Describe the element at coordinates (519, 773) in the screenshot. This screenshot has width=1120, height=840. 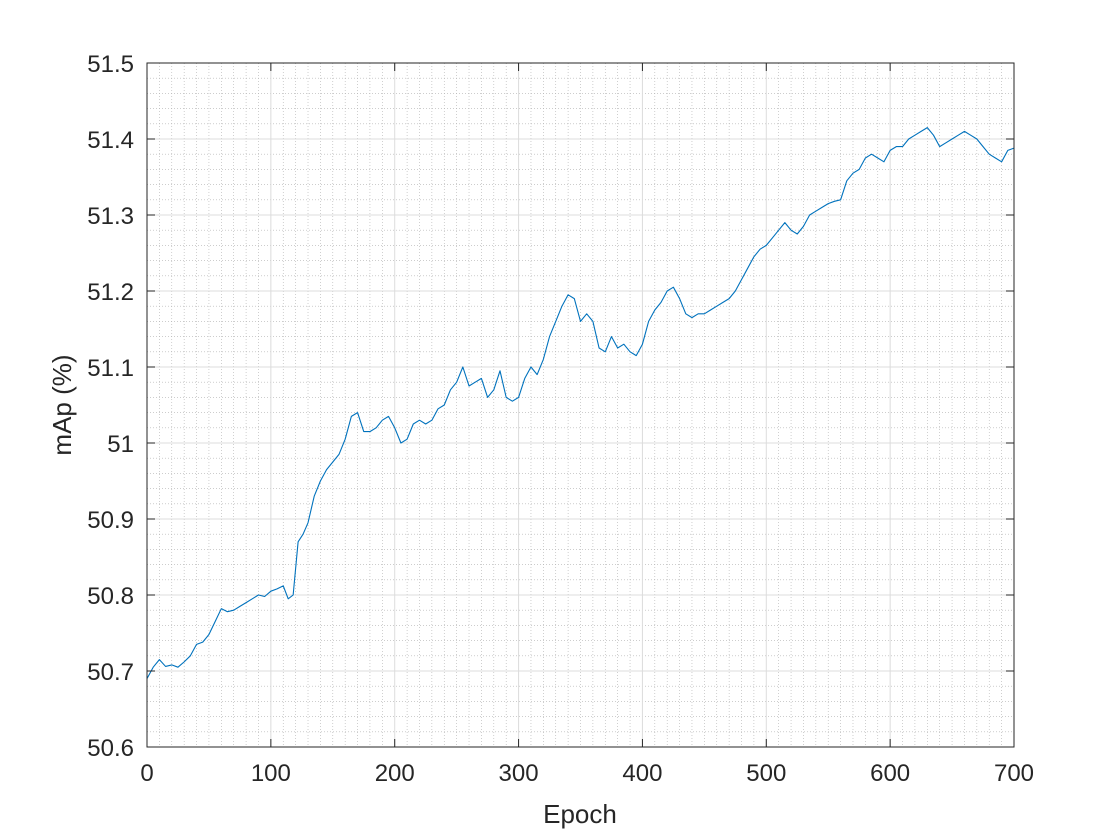
I see `x-tick-label: 300` at that location.